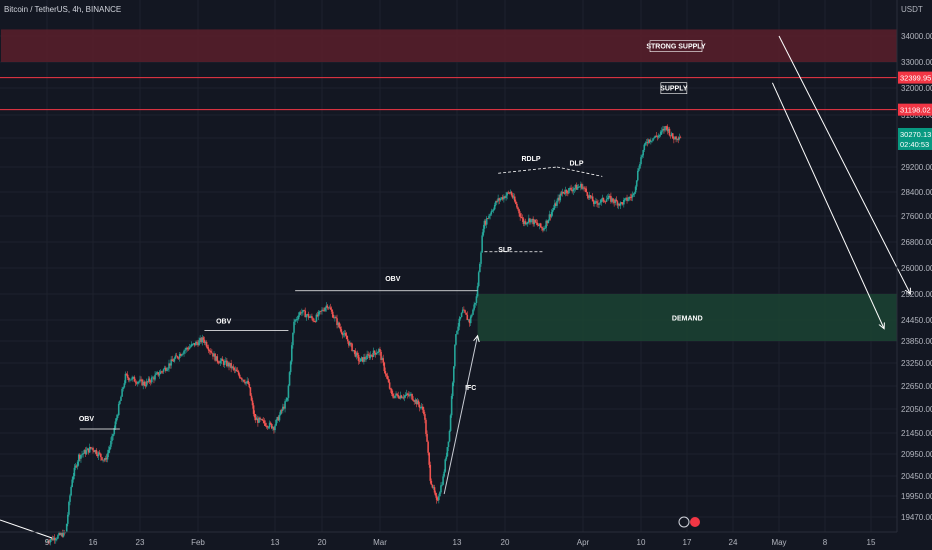 This screenshot has height=550, width=932. I want to click on flash-icon, so click(684, 522).